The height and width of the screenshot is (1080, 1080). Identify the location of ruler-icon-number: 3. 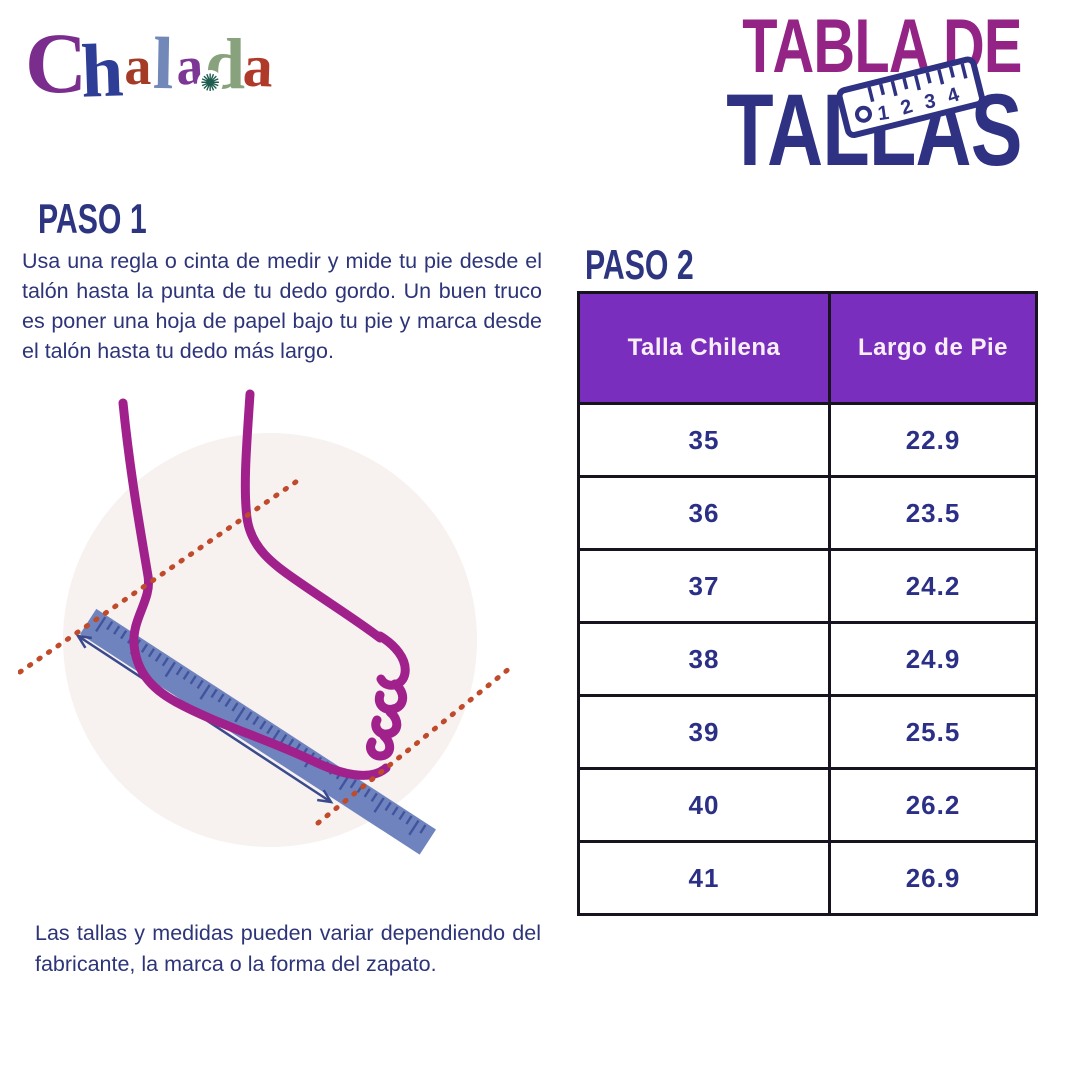
(930, 101).